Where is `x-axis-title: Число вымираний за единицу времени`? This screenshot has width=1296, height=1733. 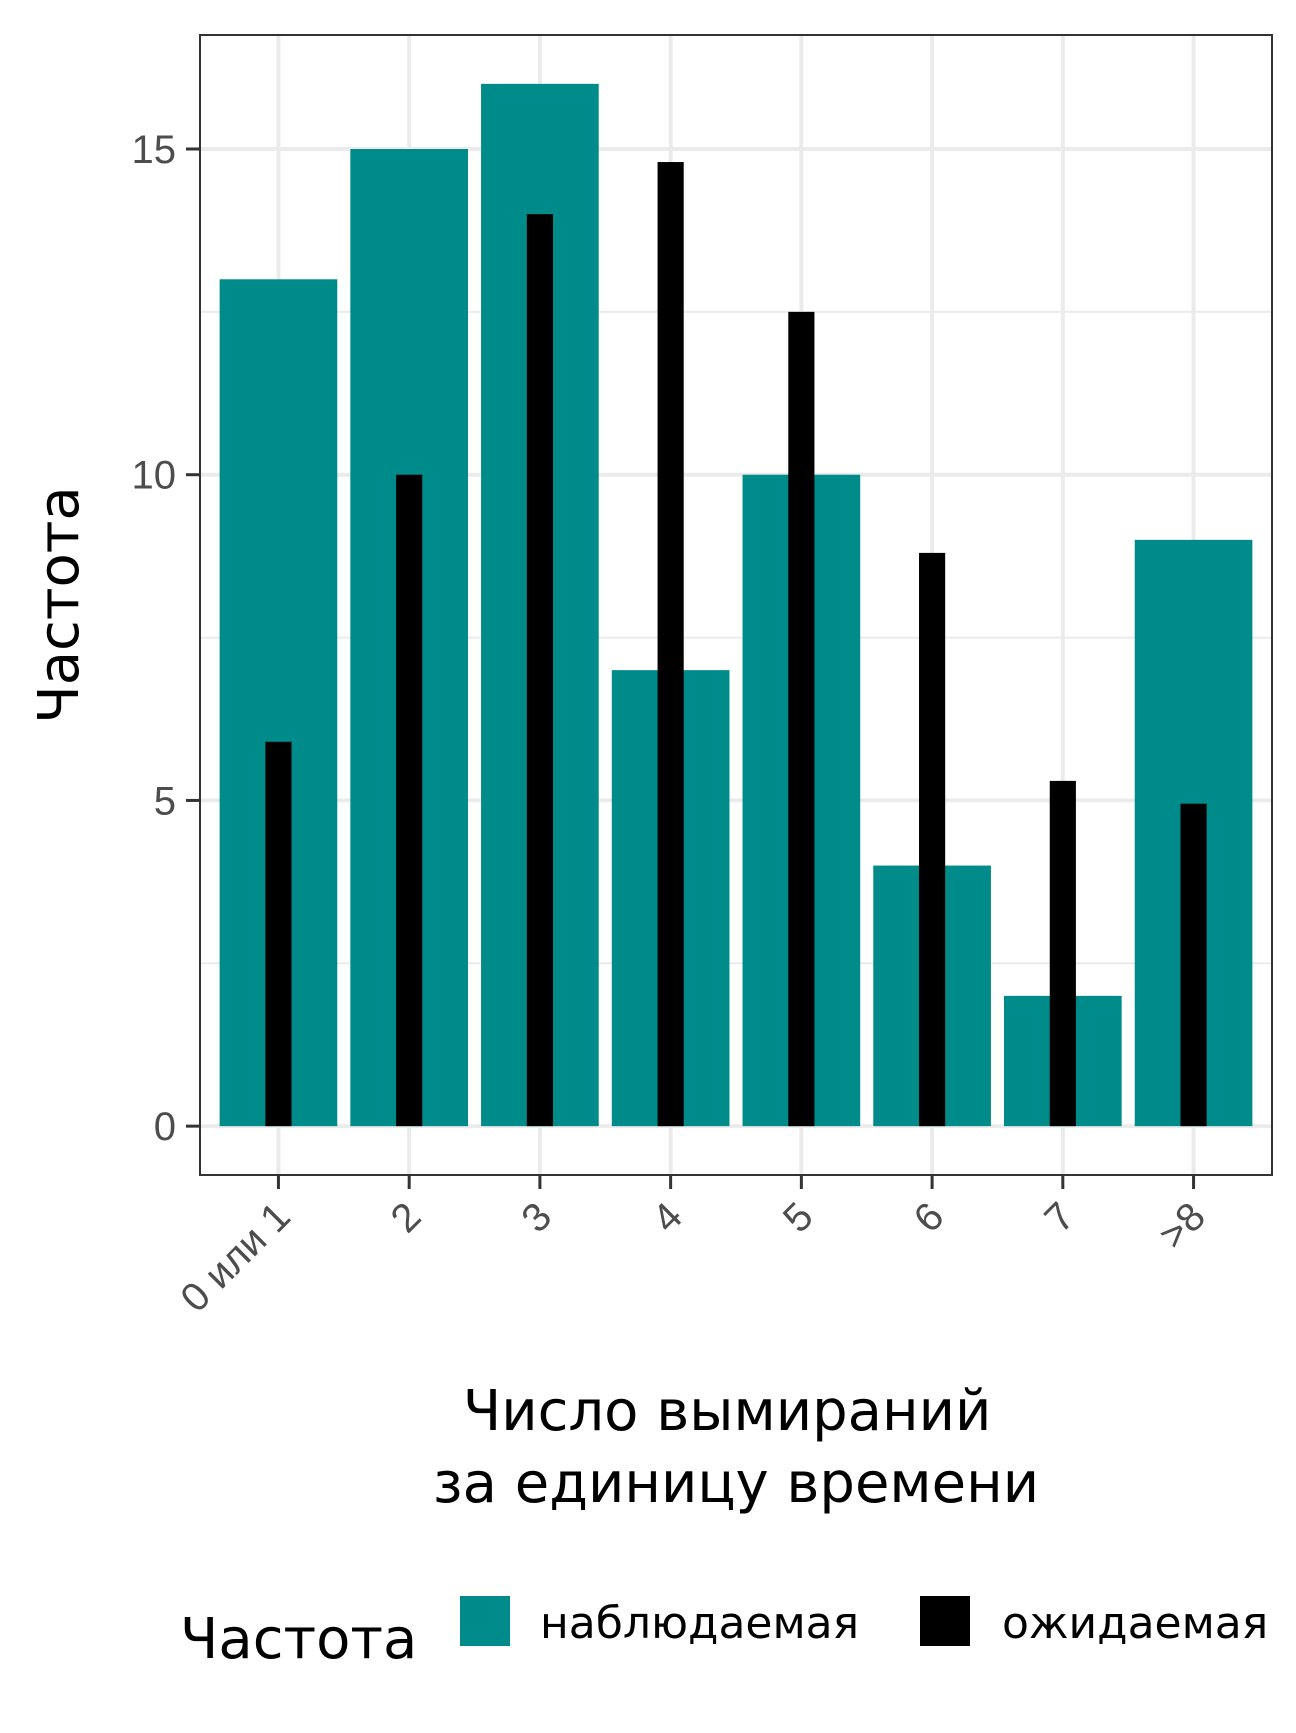
x-axis-title: Число вымираний за единицу времени is located at coordinates (736, 1447).